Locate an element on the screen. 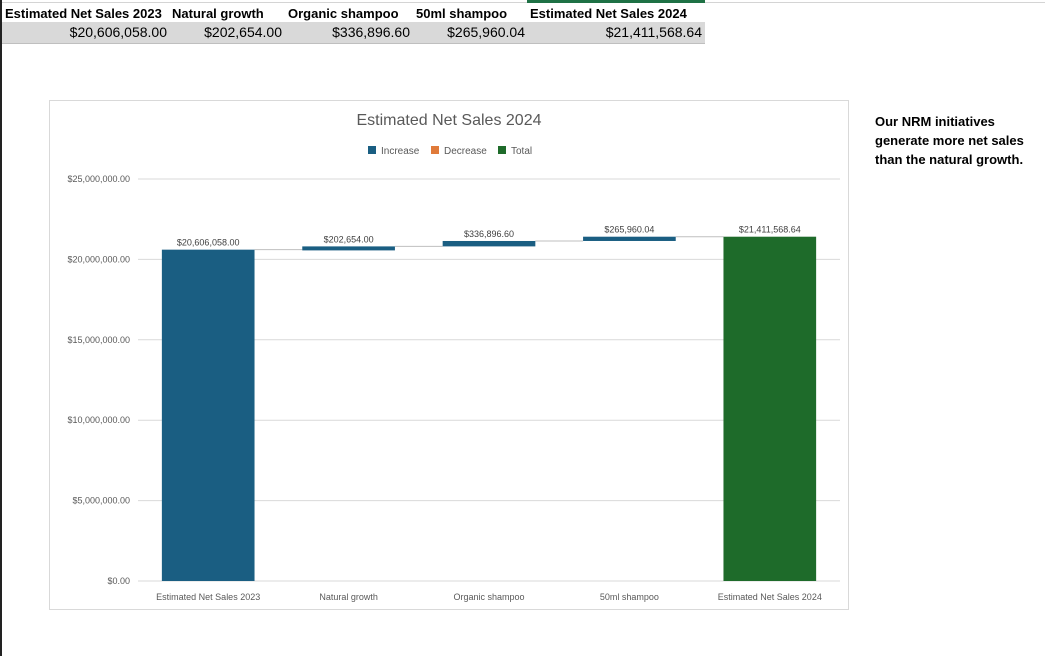 The height and width of the screenshot is (656, 1045). bar-natural-growth is located at coordinates (348, 248).